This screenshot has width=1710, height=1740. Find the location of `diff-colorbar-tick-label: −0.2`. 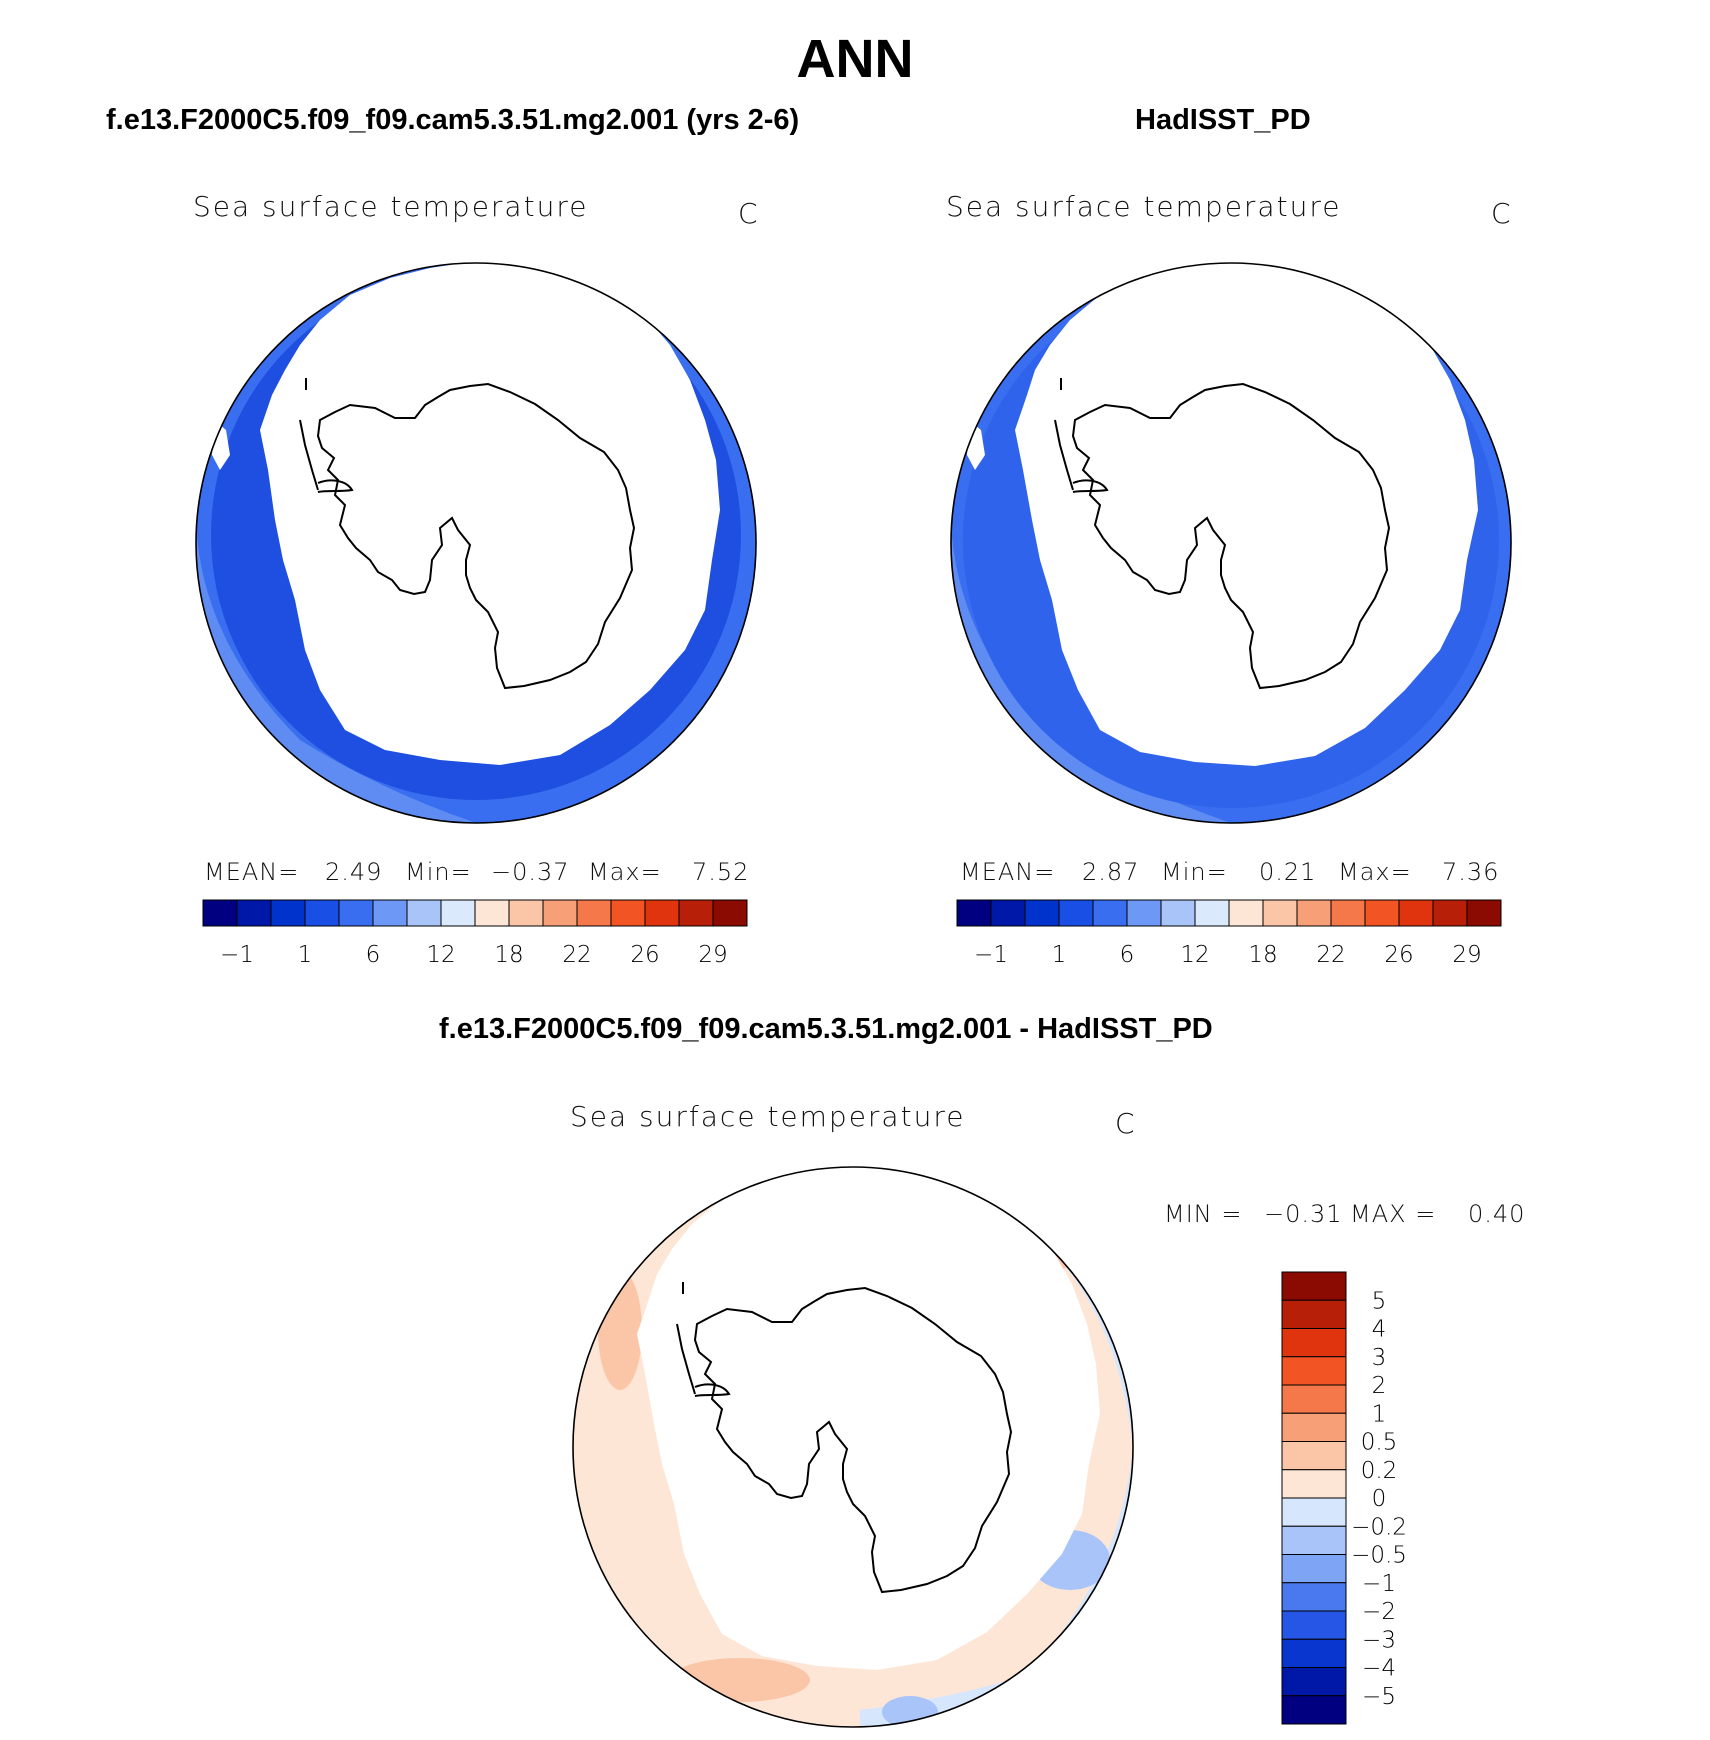

diff-colorbar-tick-label: −0.2 is located at coordinates (1379, 1527).